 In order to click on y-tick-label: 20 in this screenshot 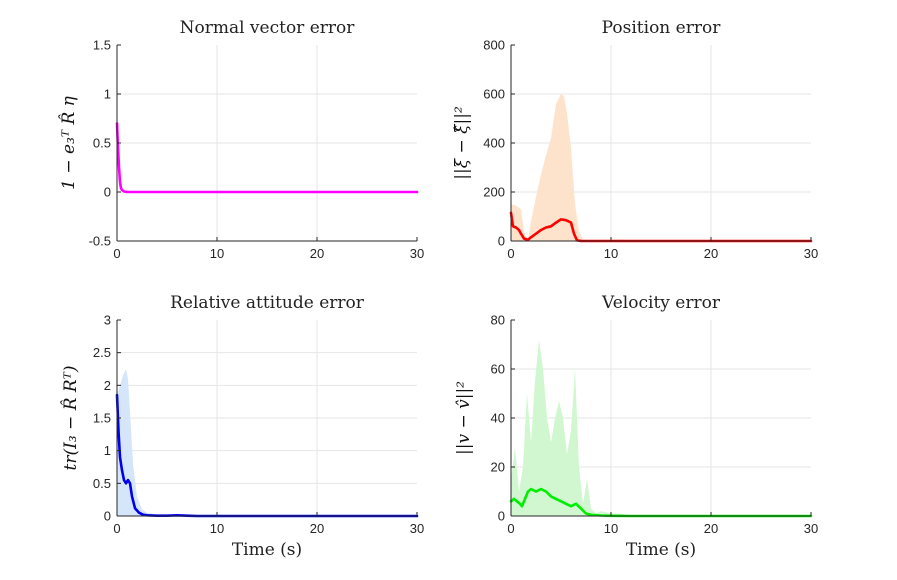, I will do `click(498, 467)`.